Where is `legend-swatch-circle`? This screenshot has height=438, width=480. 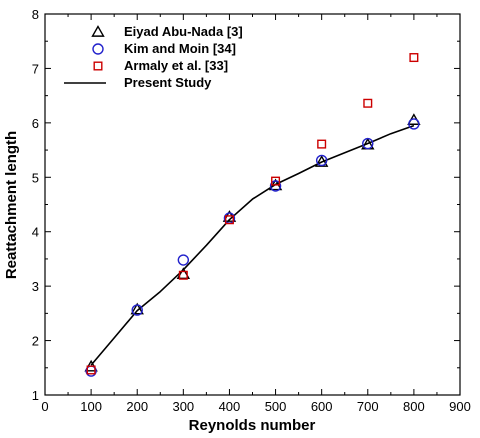 legend-swatch-circle is located at coordinates (98, 49).